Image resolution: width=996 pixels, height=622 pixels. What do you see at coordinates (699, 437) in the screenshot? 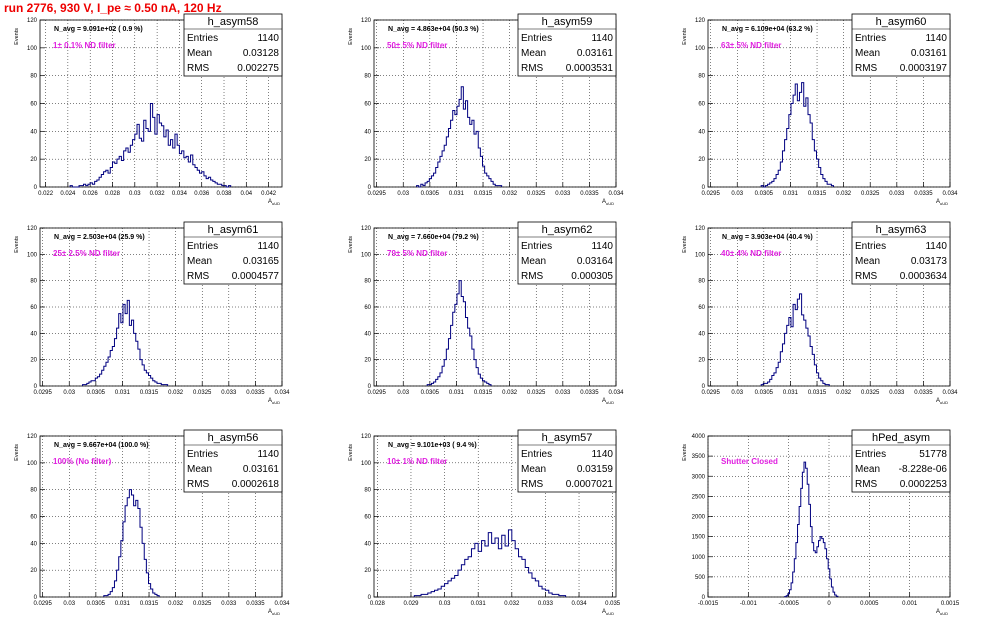
I see `y-tick-label: 4000` at bounding box center [699, 437].